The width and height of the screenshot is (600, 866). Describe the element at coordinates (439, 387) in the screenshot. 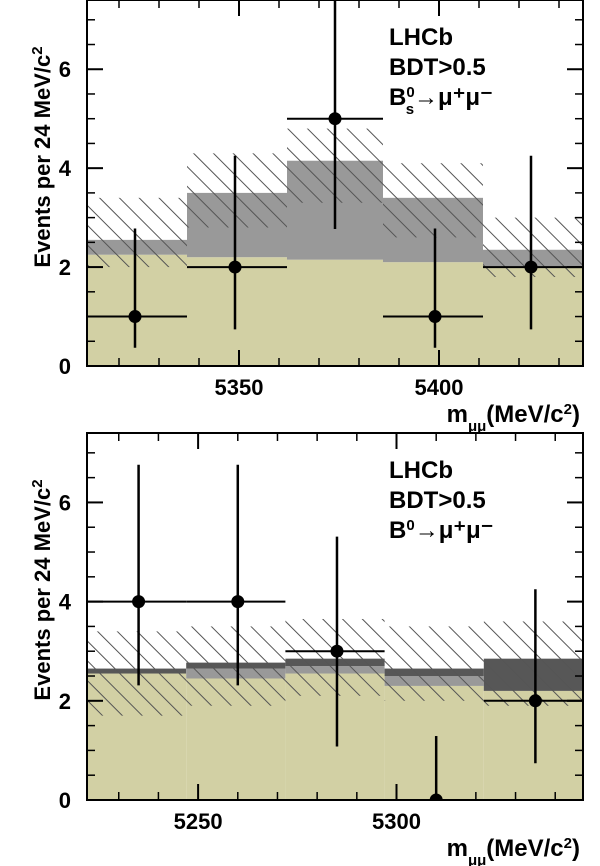

I see `x-tick-label: 5400` at that location.